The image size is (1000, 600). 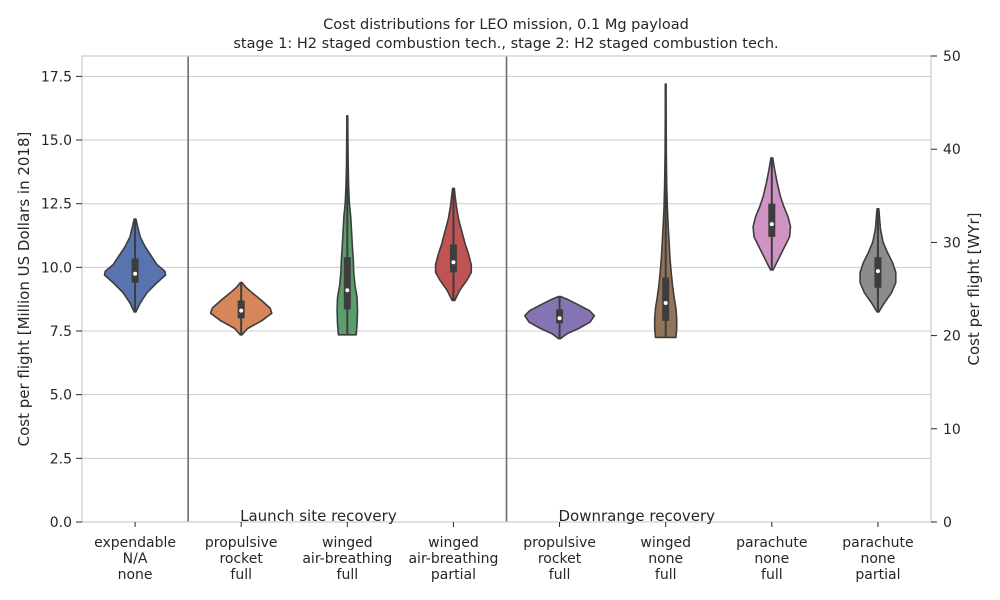 I want to click on y-right-tick-label: 40, so click(x=952, y=150).